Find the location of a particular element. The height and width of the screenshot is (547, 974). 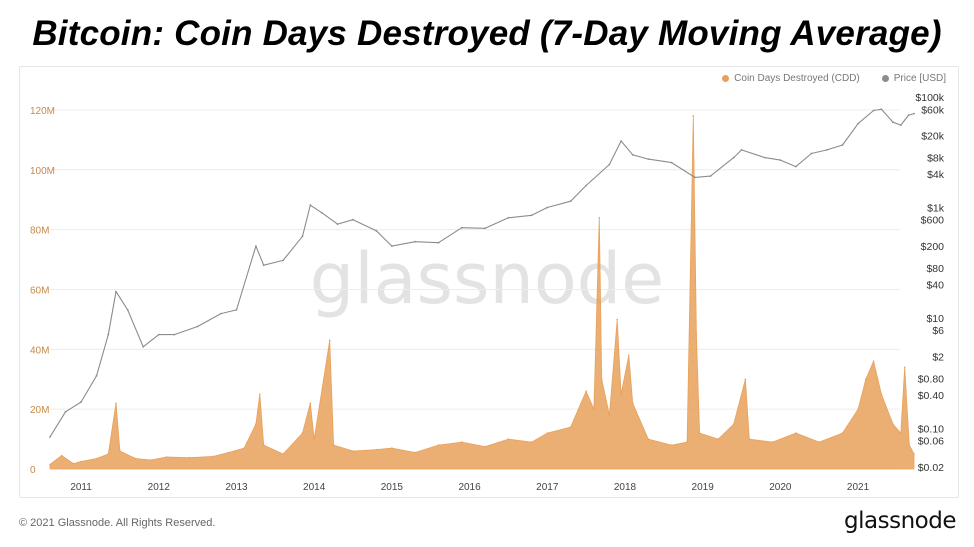

legend-item-cdd: Coin Days Destroyed (CDD) is located at coordinates (791, 78).